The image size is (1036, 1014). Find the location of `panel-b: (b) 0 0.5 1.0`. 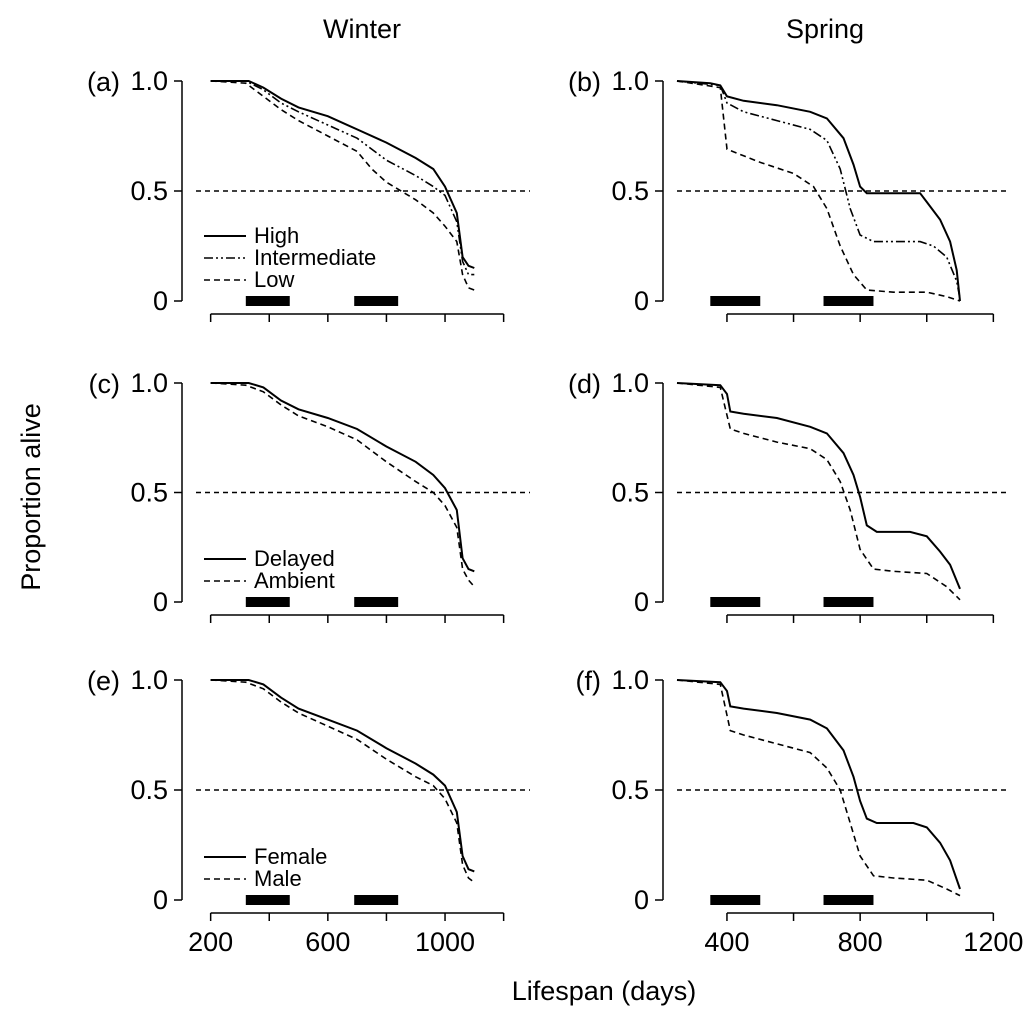

panel-b: (b) 0 0.5 1.0 is located at coordinates (789, 194).